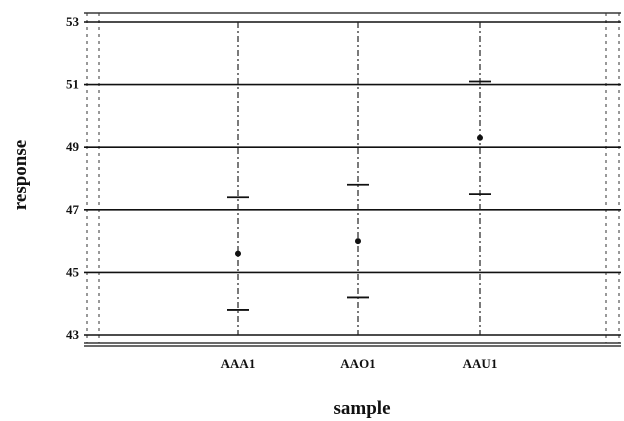 The height and width of the screenshot is (421, 624). I want to click on y-tick-label: 43, so click(73, 334).